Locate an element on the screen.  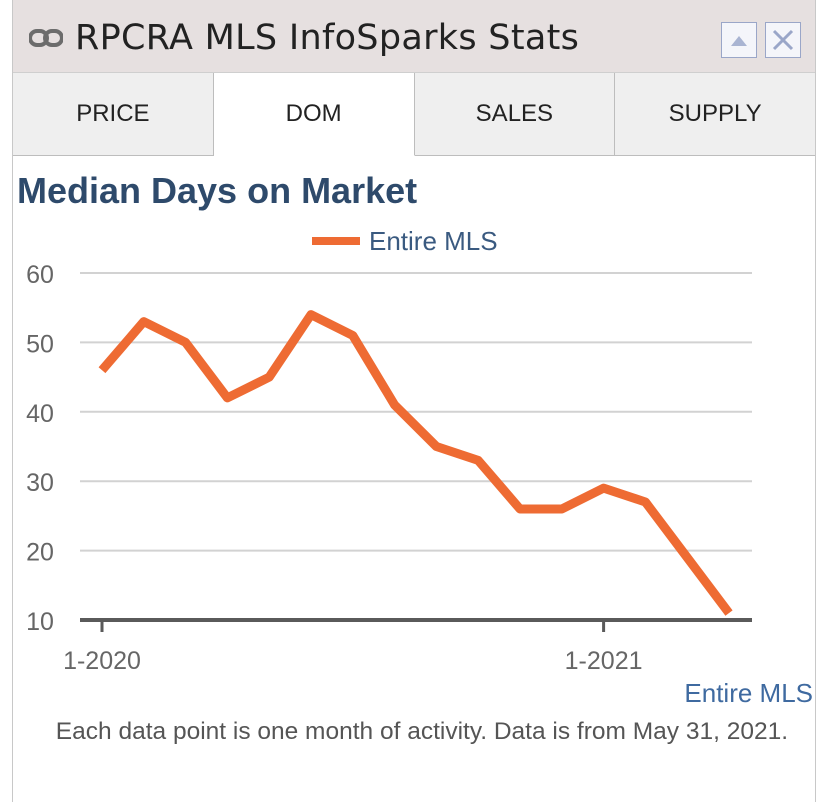
y-tick-label: 30 is located at coordinates (40, 483).